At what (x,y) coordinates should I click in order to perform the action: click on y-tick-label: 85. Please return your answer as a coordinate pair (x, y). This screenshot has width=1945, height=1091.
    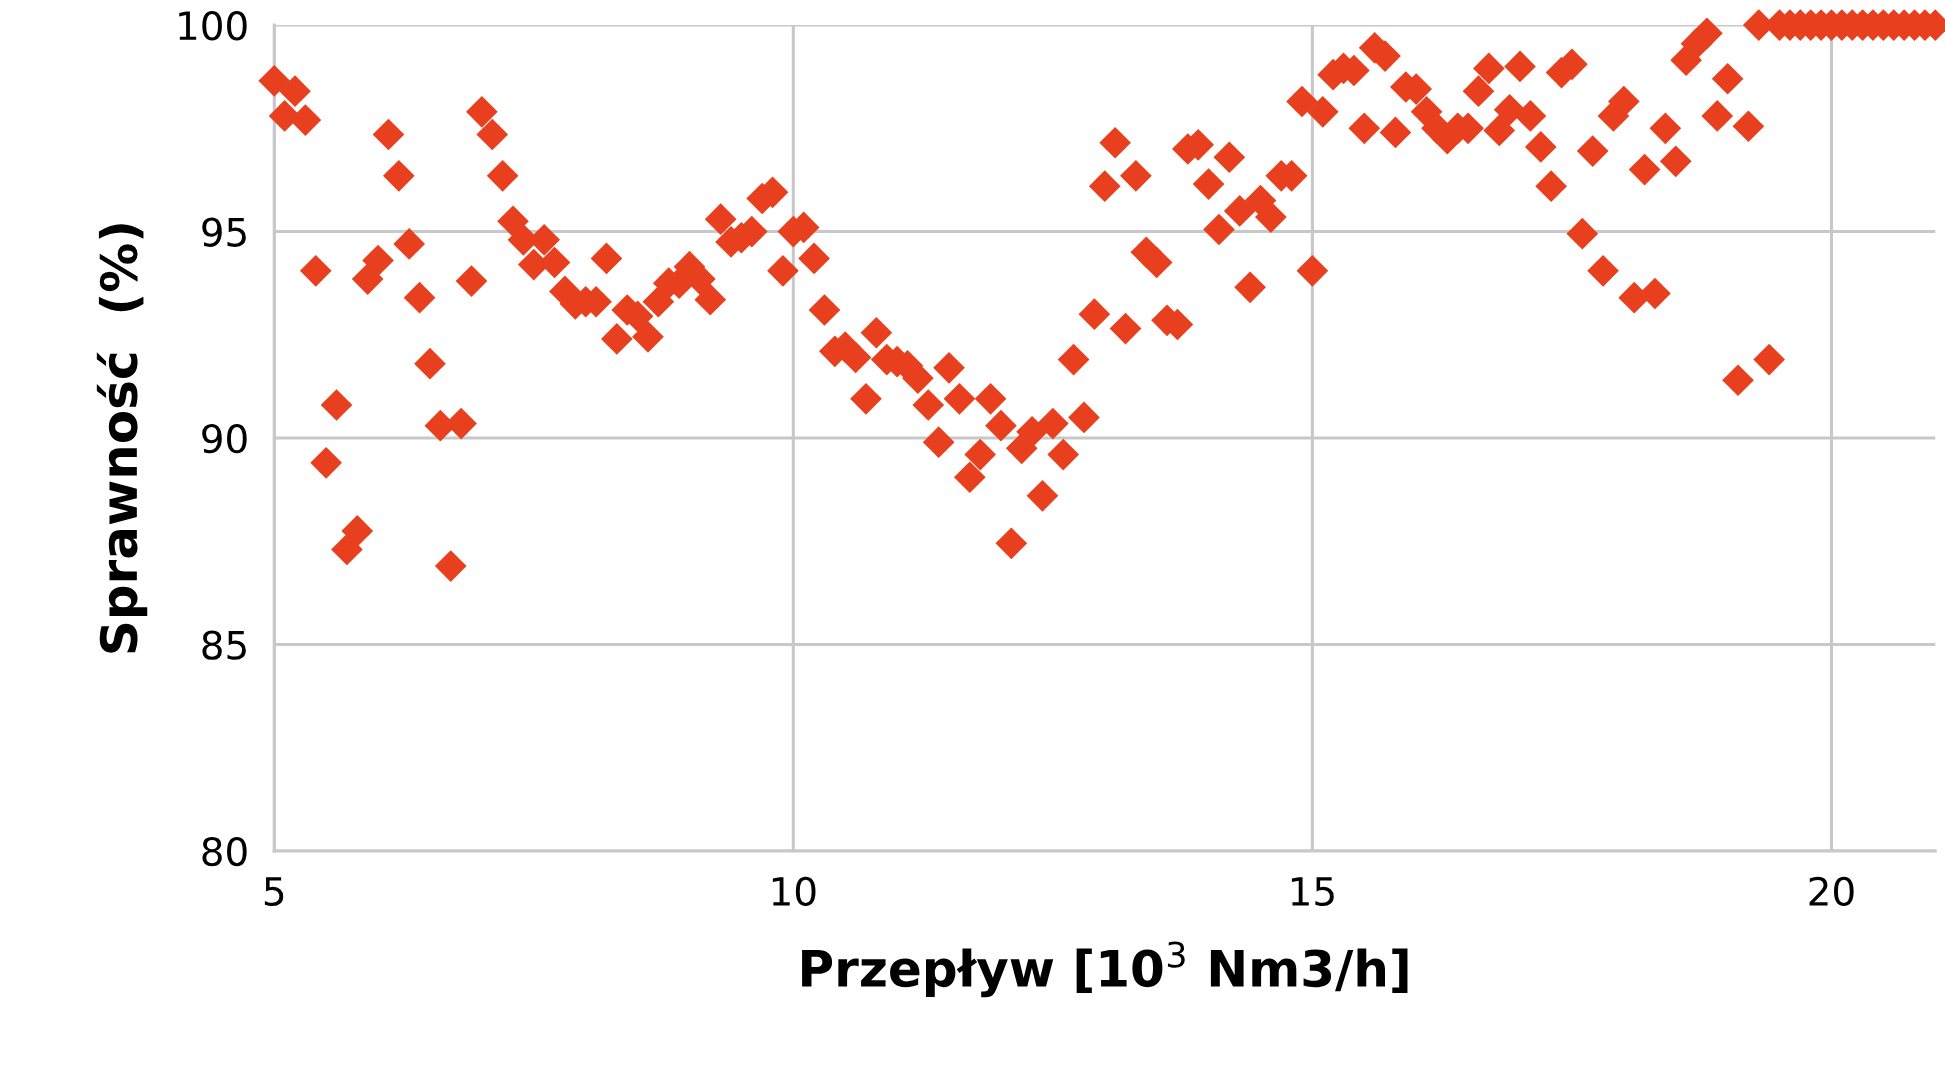
    Looking at the image, I should click on (224, 645).